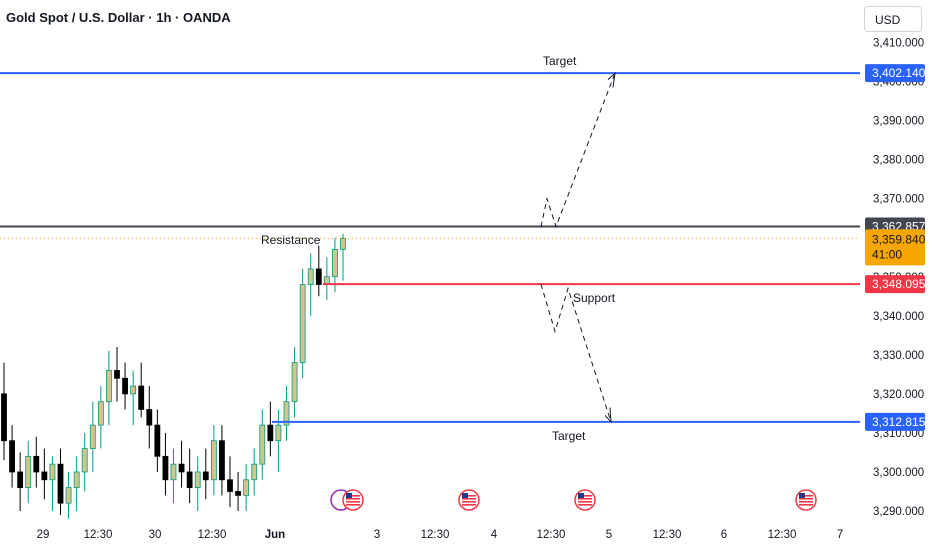  I want to click on event-icons, so click(573, 500).